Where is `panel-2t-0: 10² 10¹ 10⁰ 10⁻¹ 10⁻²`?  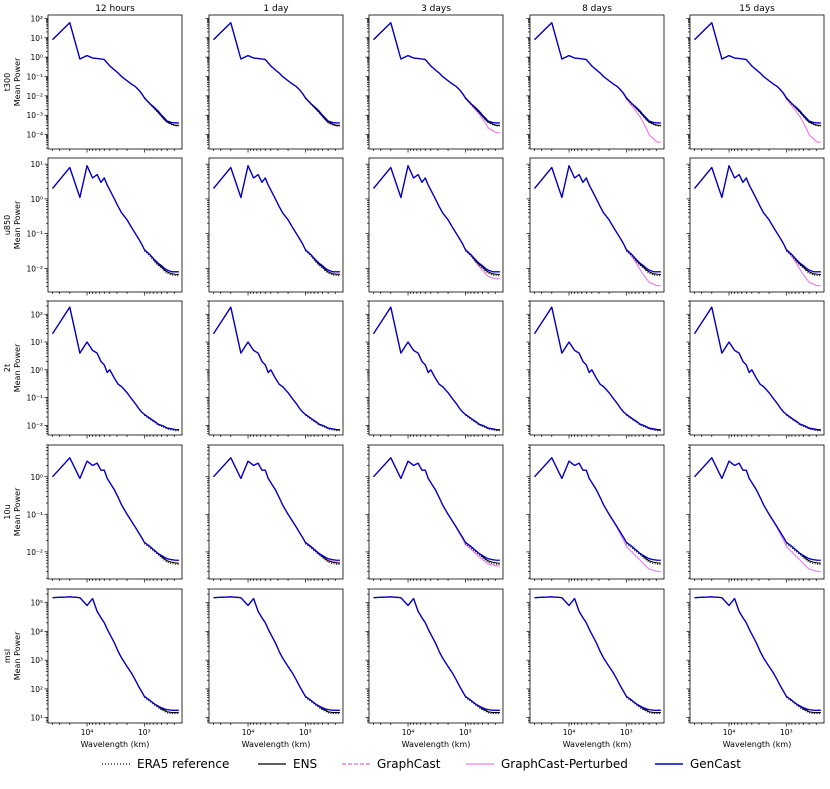 panel-2t-0: 10² 10¹ 10⁰ 10⁻¹ 10⁻² is located at coordinates (104, 369).